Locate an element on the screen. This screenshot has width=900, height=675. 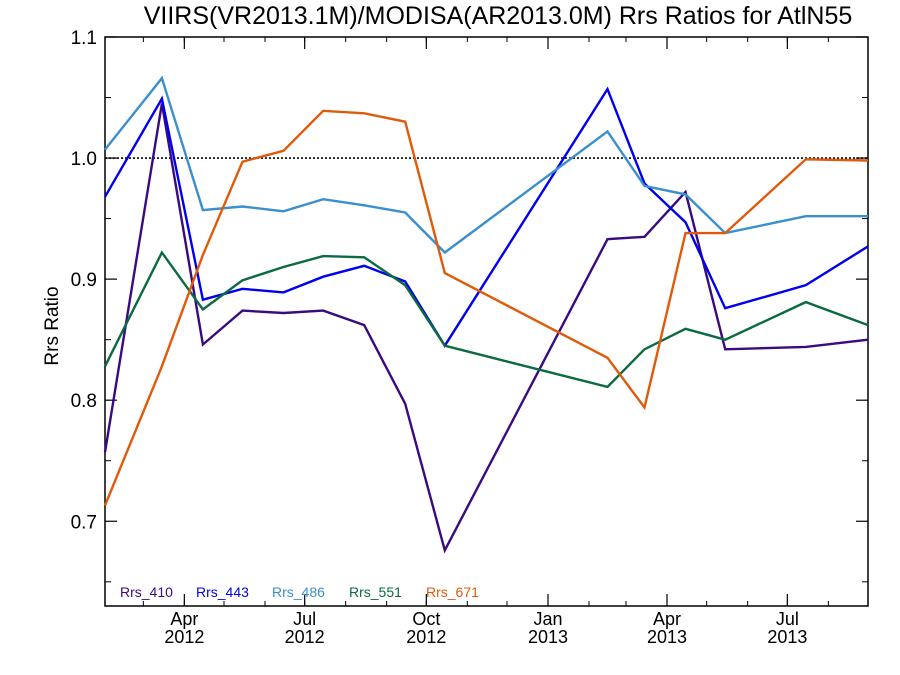
x-tick-month: Oct is located at coordinates (426, 619).